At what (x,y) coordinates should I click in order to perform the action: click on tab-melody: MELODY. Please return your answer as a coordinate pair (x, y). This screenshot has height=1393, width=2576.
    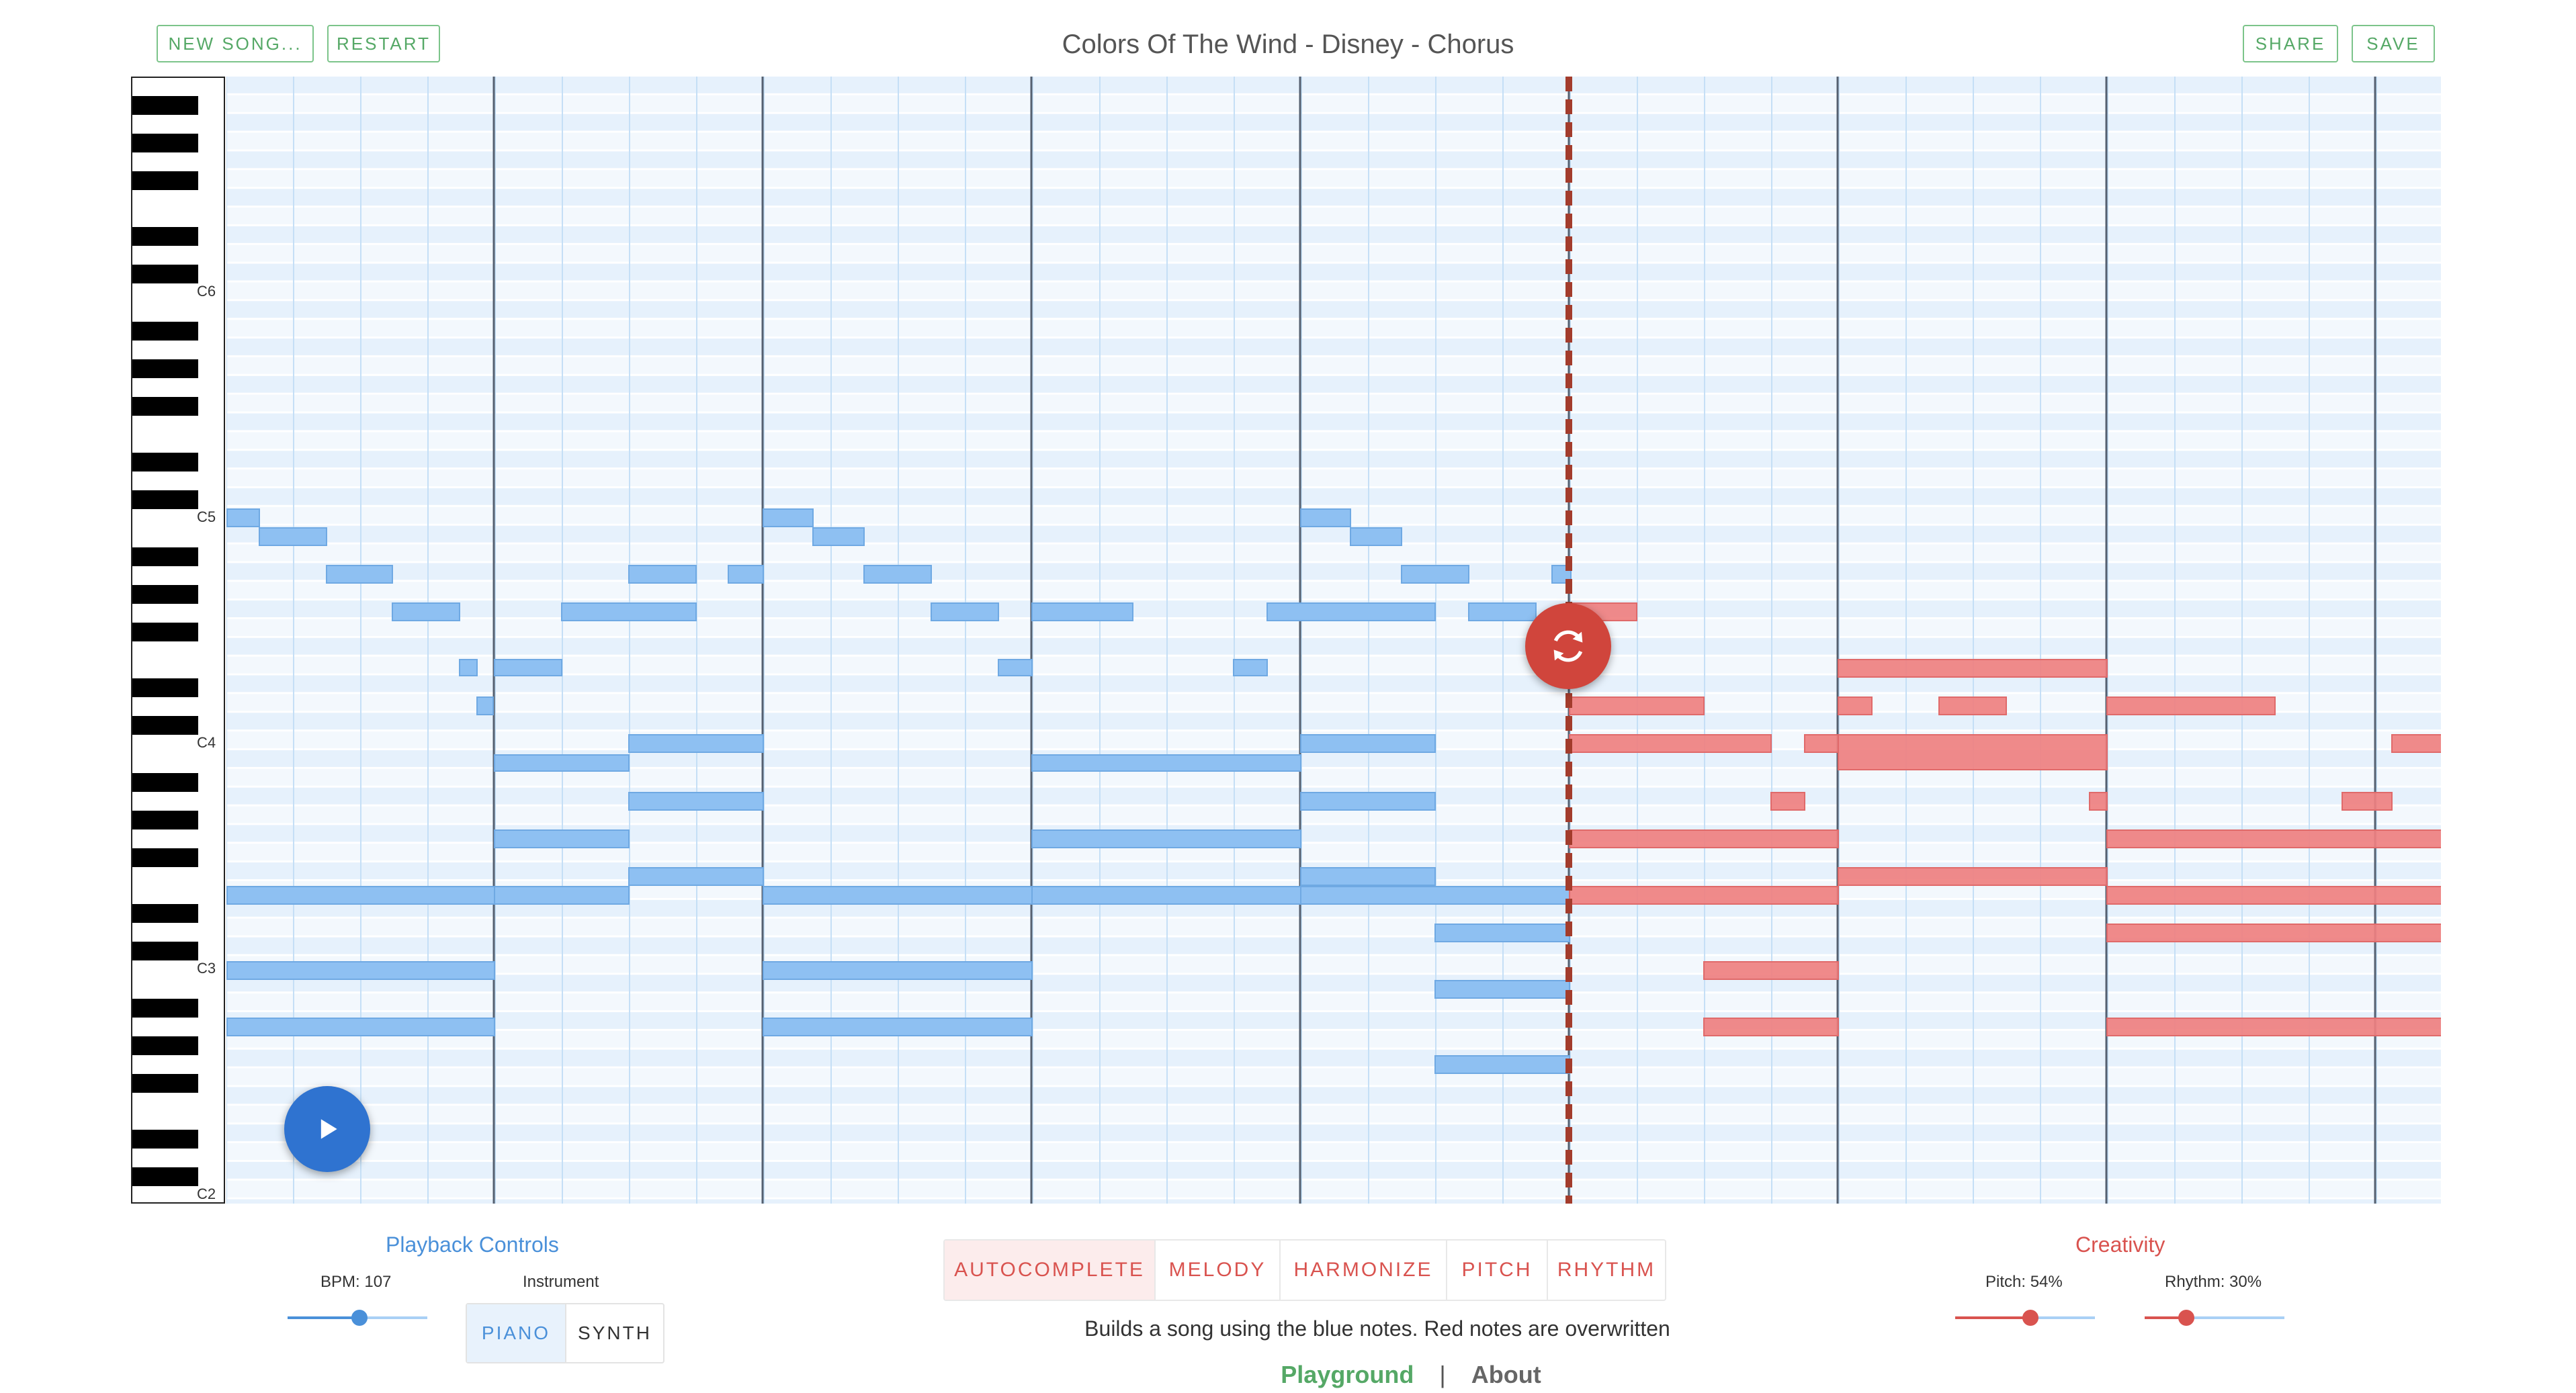
    Looking at the image, I should click on (1218, 1270).